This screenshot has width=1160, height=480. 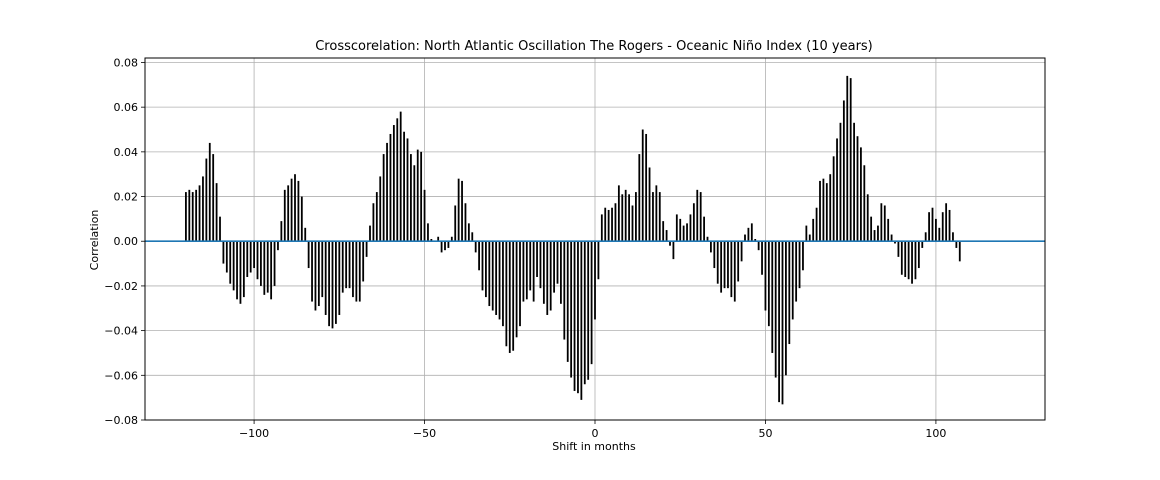 What do you see at coordinates (254, 433) in the screenshot?
I see `x-tick-label: −100` at bounding box center [254, 433].